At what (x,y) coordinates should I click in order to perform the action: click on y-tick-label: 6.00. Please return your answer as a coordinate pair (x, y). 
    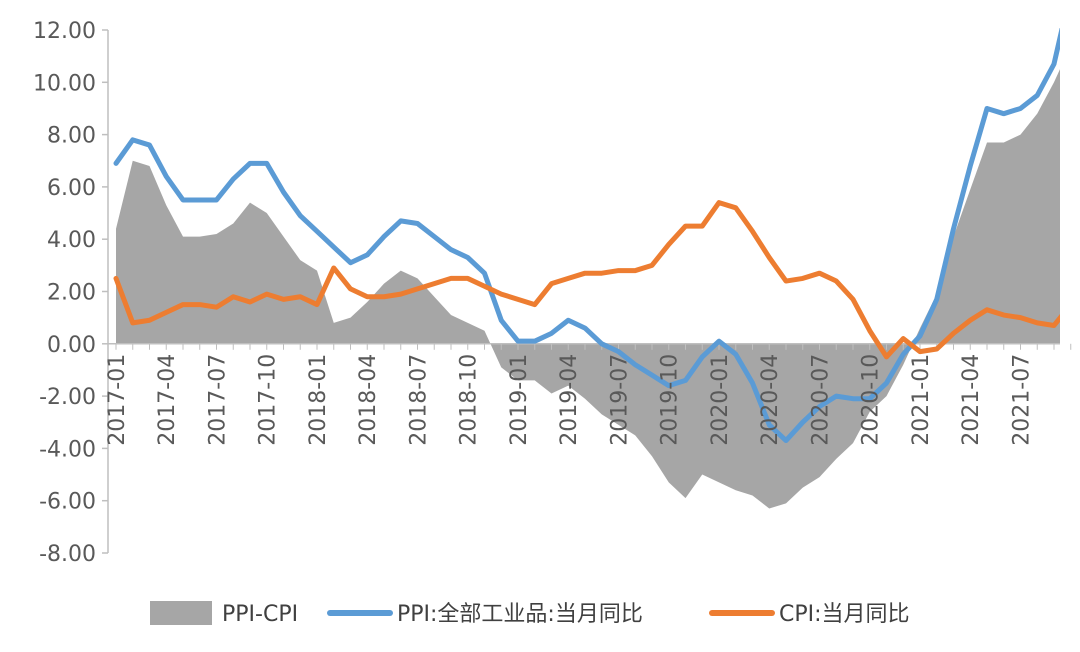
    Looking at the image, I should click on (71, 188).